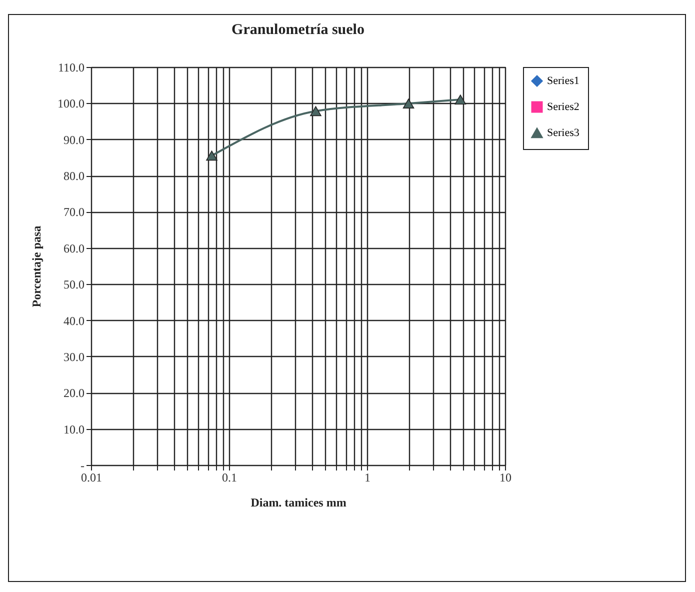 This screenshot has width=695, height=592. I want to click on x-axis-title: Diam. tamices mm, so click(298, 503).